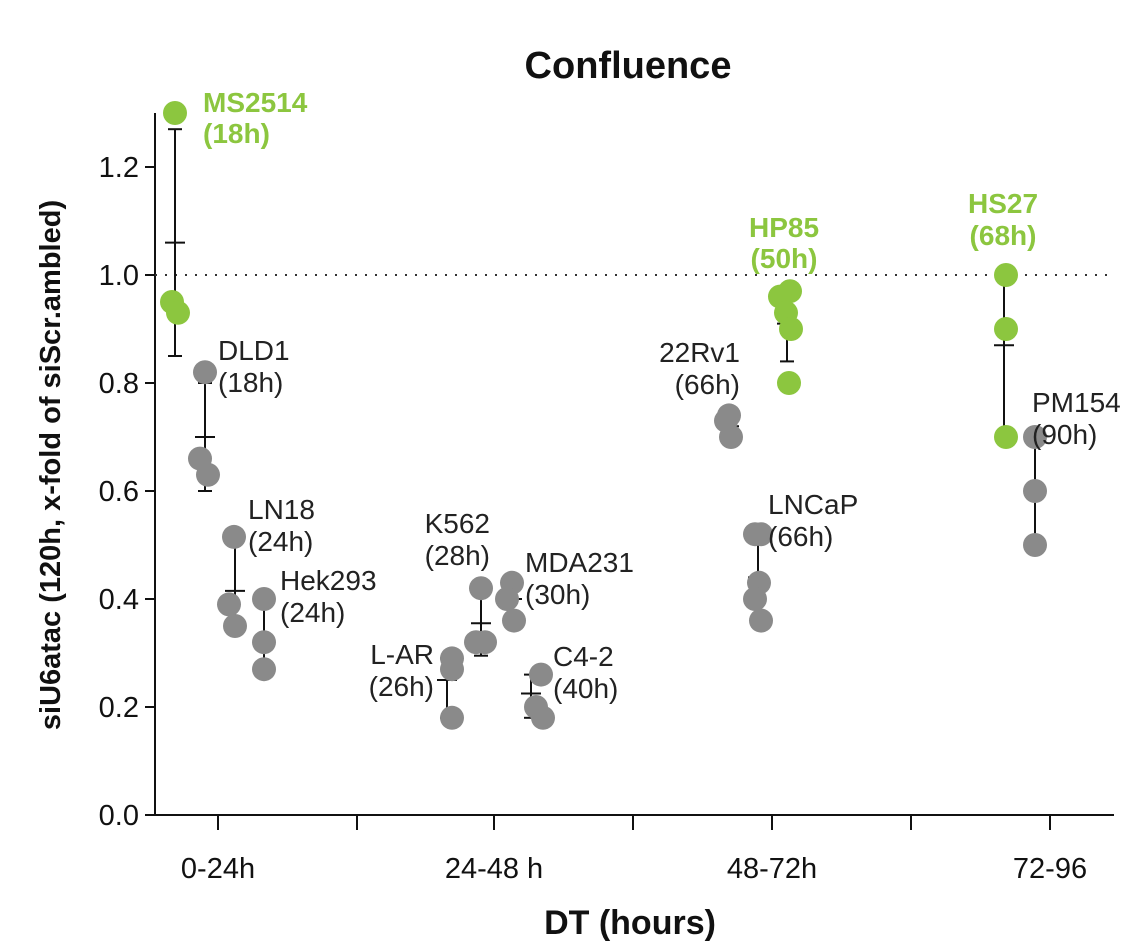 The image size is (1144, 941). I want to click on y-tick-label: 1.2, so click(119, 168).